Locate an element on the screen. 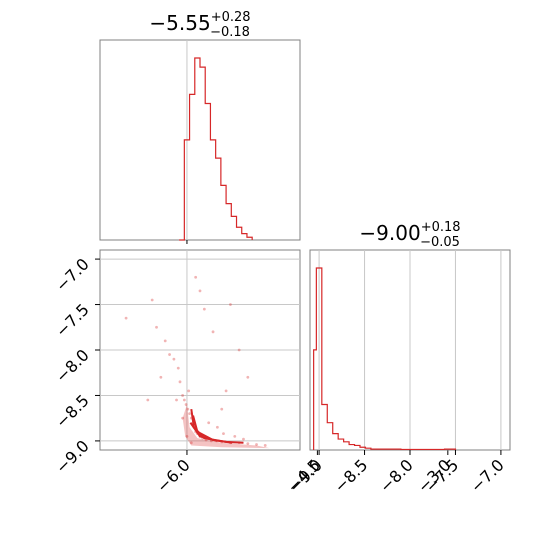  y-tick-label: −9.0 is located at coordinates (72, 456).